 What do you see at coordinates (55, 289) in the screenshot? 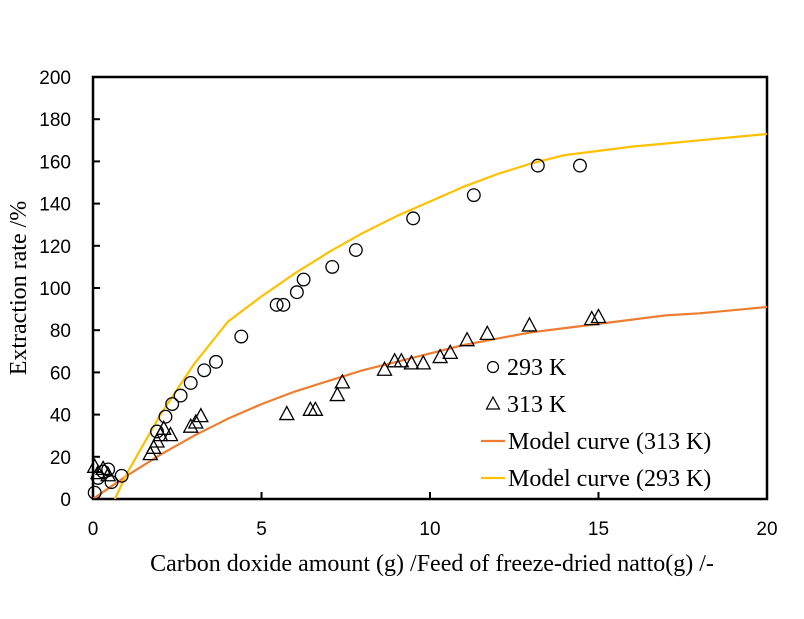
I see `y-tick-label: 100` at bounding box center [55, 289].